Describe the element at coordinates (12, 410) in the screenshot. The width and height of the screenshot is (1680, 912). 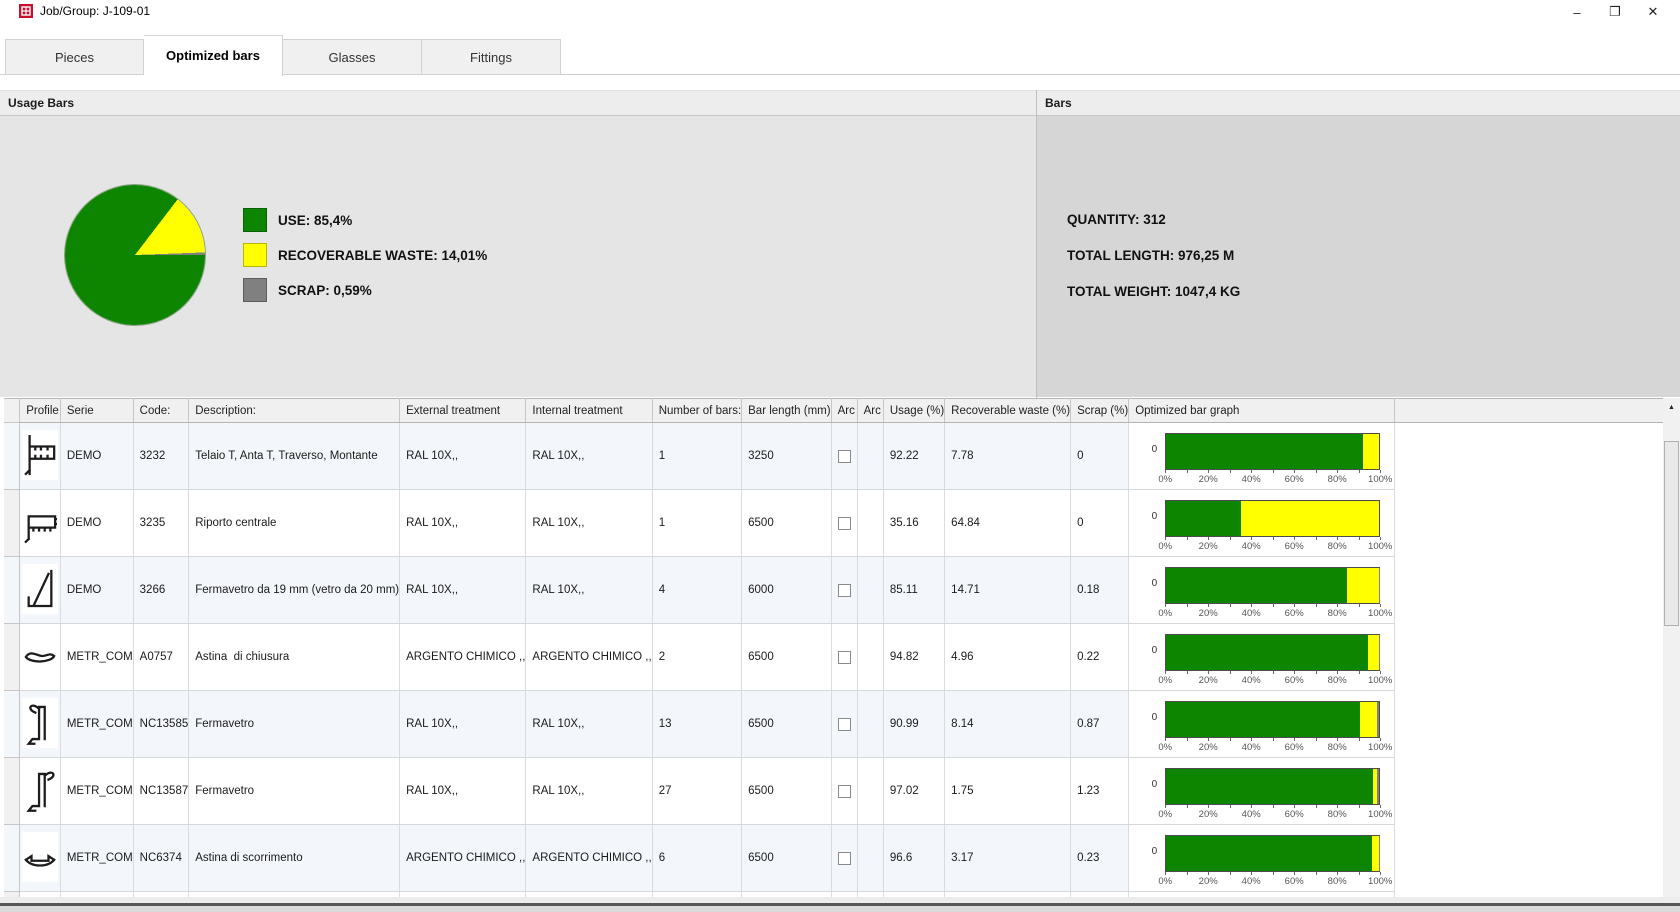
I see `row-selector-header` at that location.